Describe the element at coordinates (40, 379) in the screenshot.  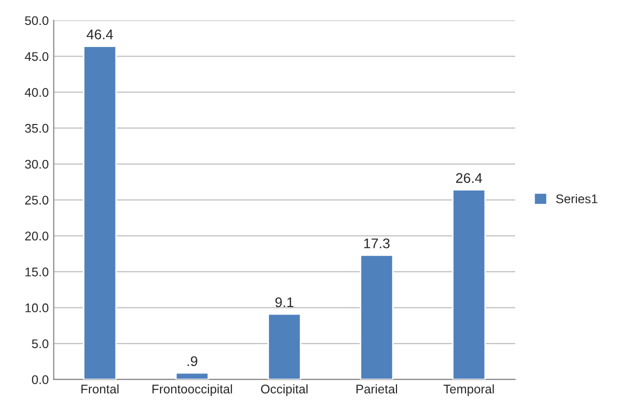
I see `y-tick-label: 0.0` at that location.